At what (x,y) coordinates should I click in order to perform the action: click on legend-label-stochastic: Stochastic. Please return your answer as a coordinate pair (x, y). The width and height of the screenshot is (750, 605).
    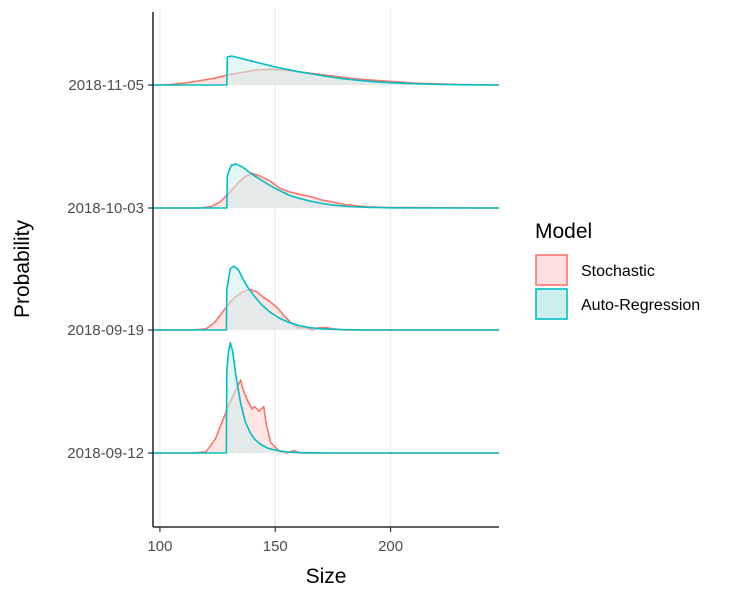
    Looking at the image, I should click on (618, 271).